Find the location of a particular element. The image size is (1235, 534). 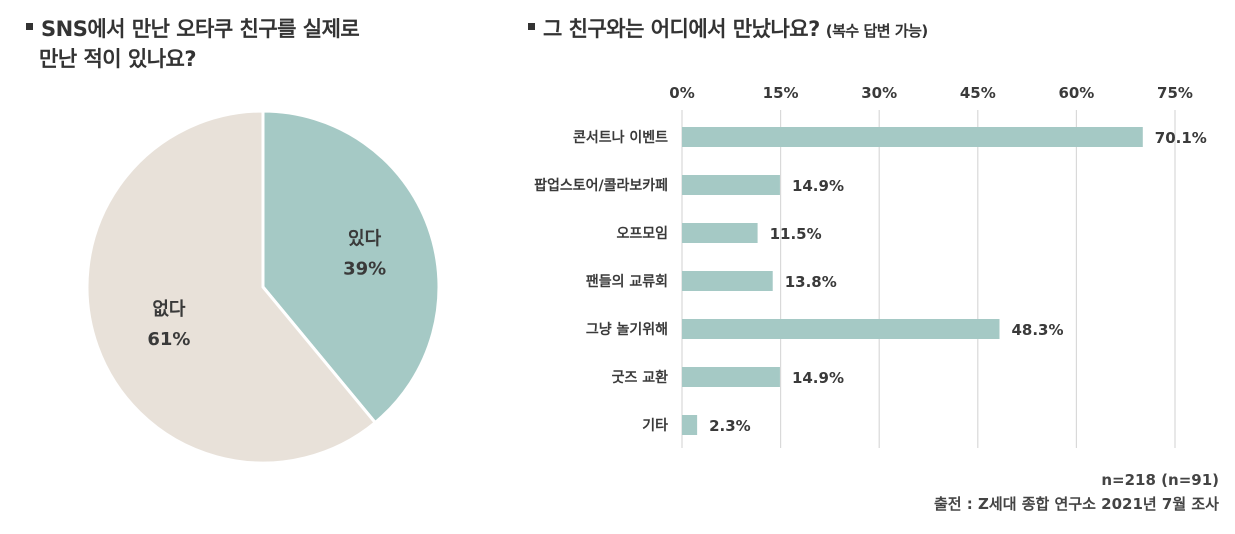

x-tick-label: 45% is located at coordinates (978, 93).